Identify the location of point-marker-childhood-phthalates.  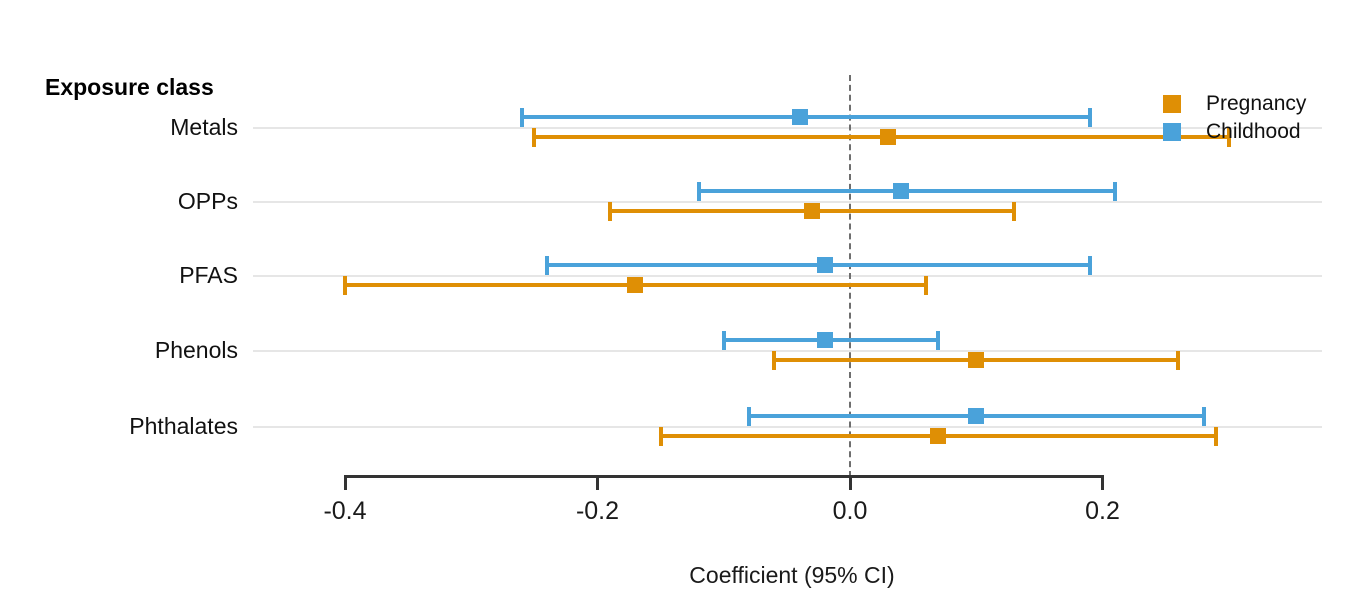
(976, 416).